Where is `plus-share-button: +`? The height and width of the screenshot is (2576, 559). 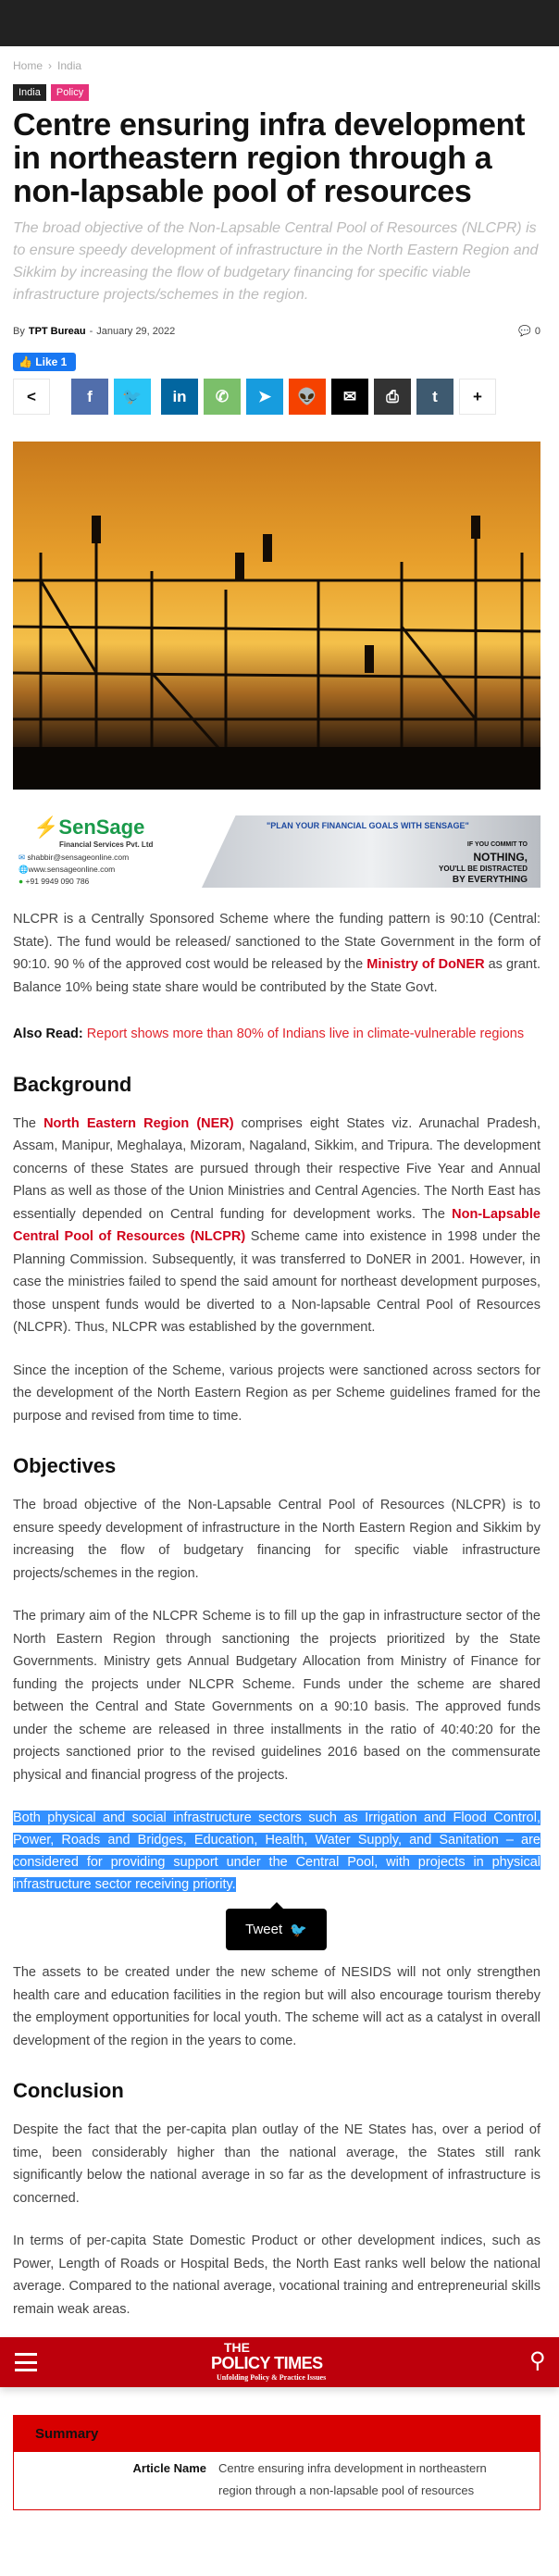 plus-share-button: + is located at coordinates (477, 397).